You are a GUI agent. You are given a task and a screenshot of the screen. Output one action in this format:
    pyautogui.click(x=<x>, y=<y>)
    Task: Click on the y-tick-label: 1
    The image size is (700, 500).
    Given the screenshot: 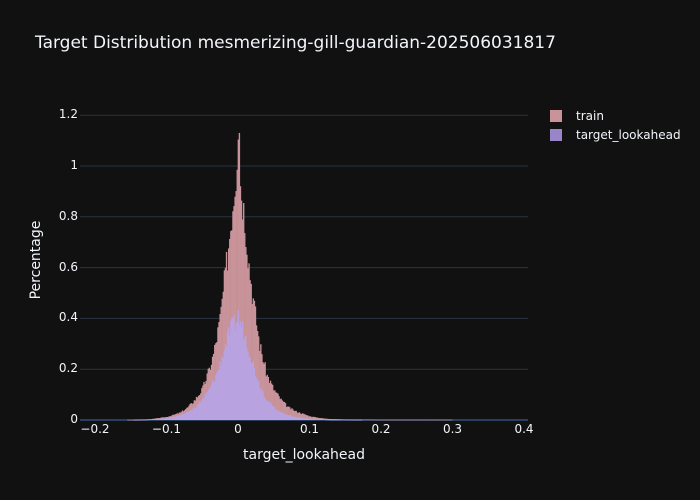 What is the action you would take?
    pyautogui.click(x=74, y=165)
    